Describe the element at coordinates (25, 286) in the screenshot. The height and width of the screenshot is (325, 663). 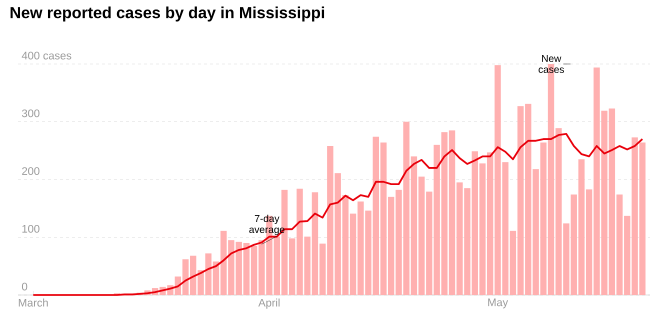
I see `y-tick-label: 0` at that location.